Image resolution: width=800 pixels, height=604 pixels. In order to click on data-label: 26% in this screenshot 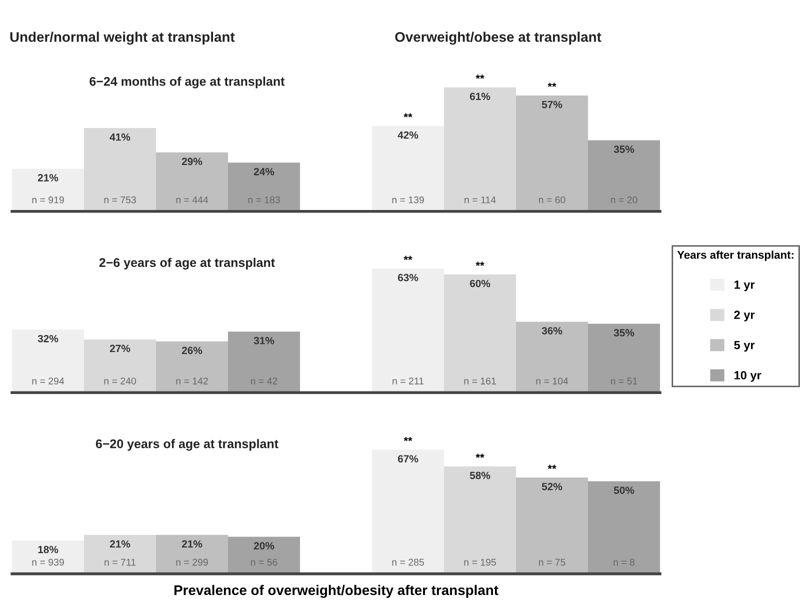, I will do `click(192, 350)`.